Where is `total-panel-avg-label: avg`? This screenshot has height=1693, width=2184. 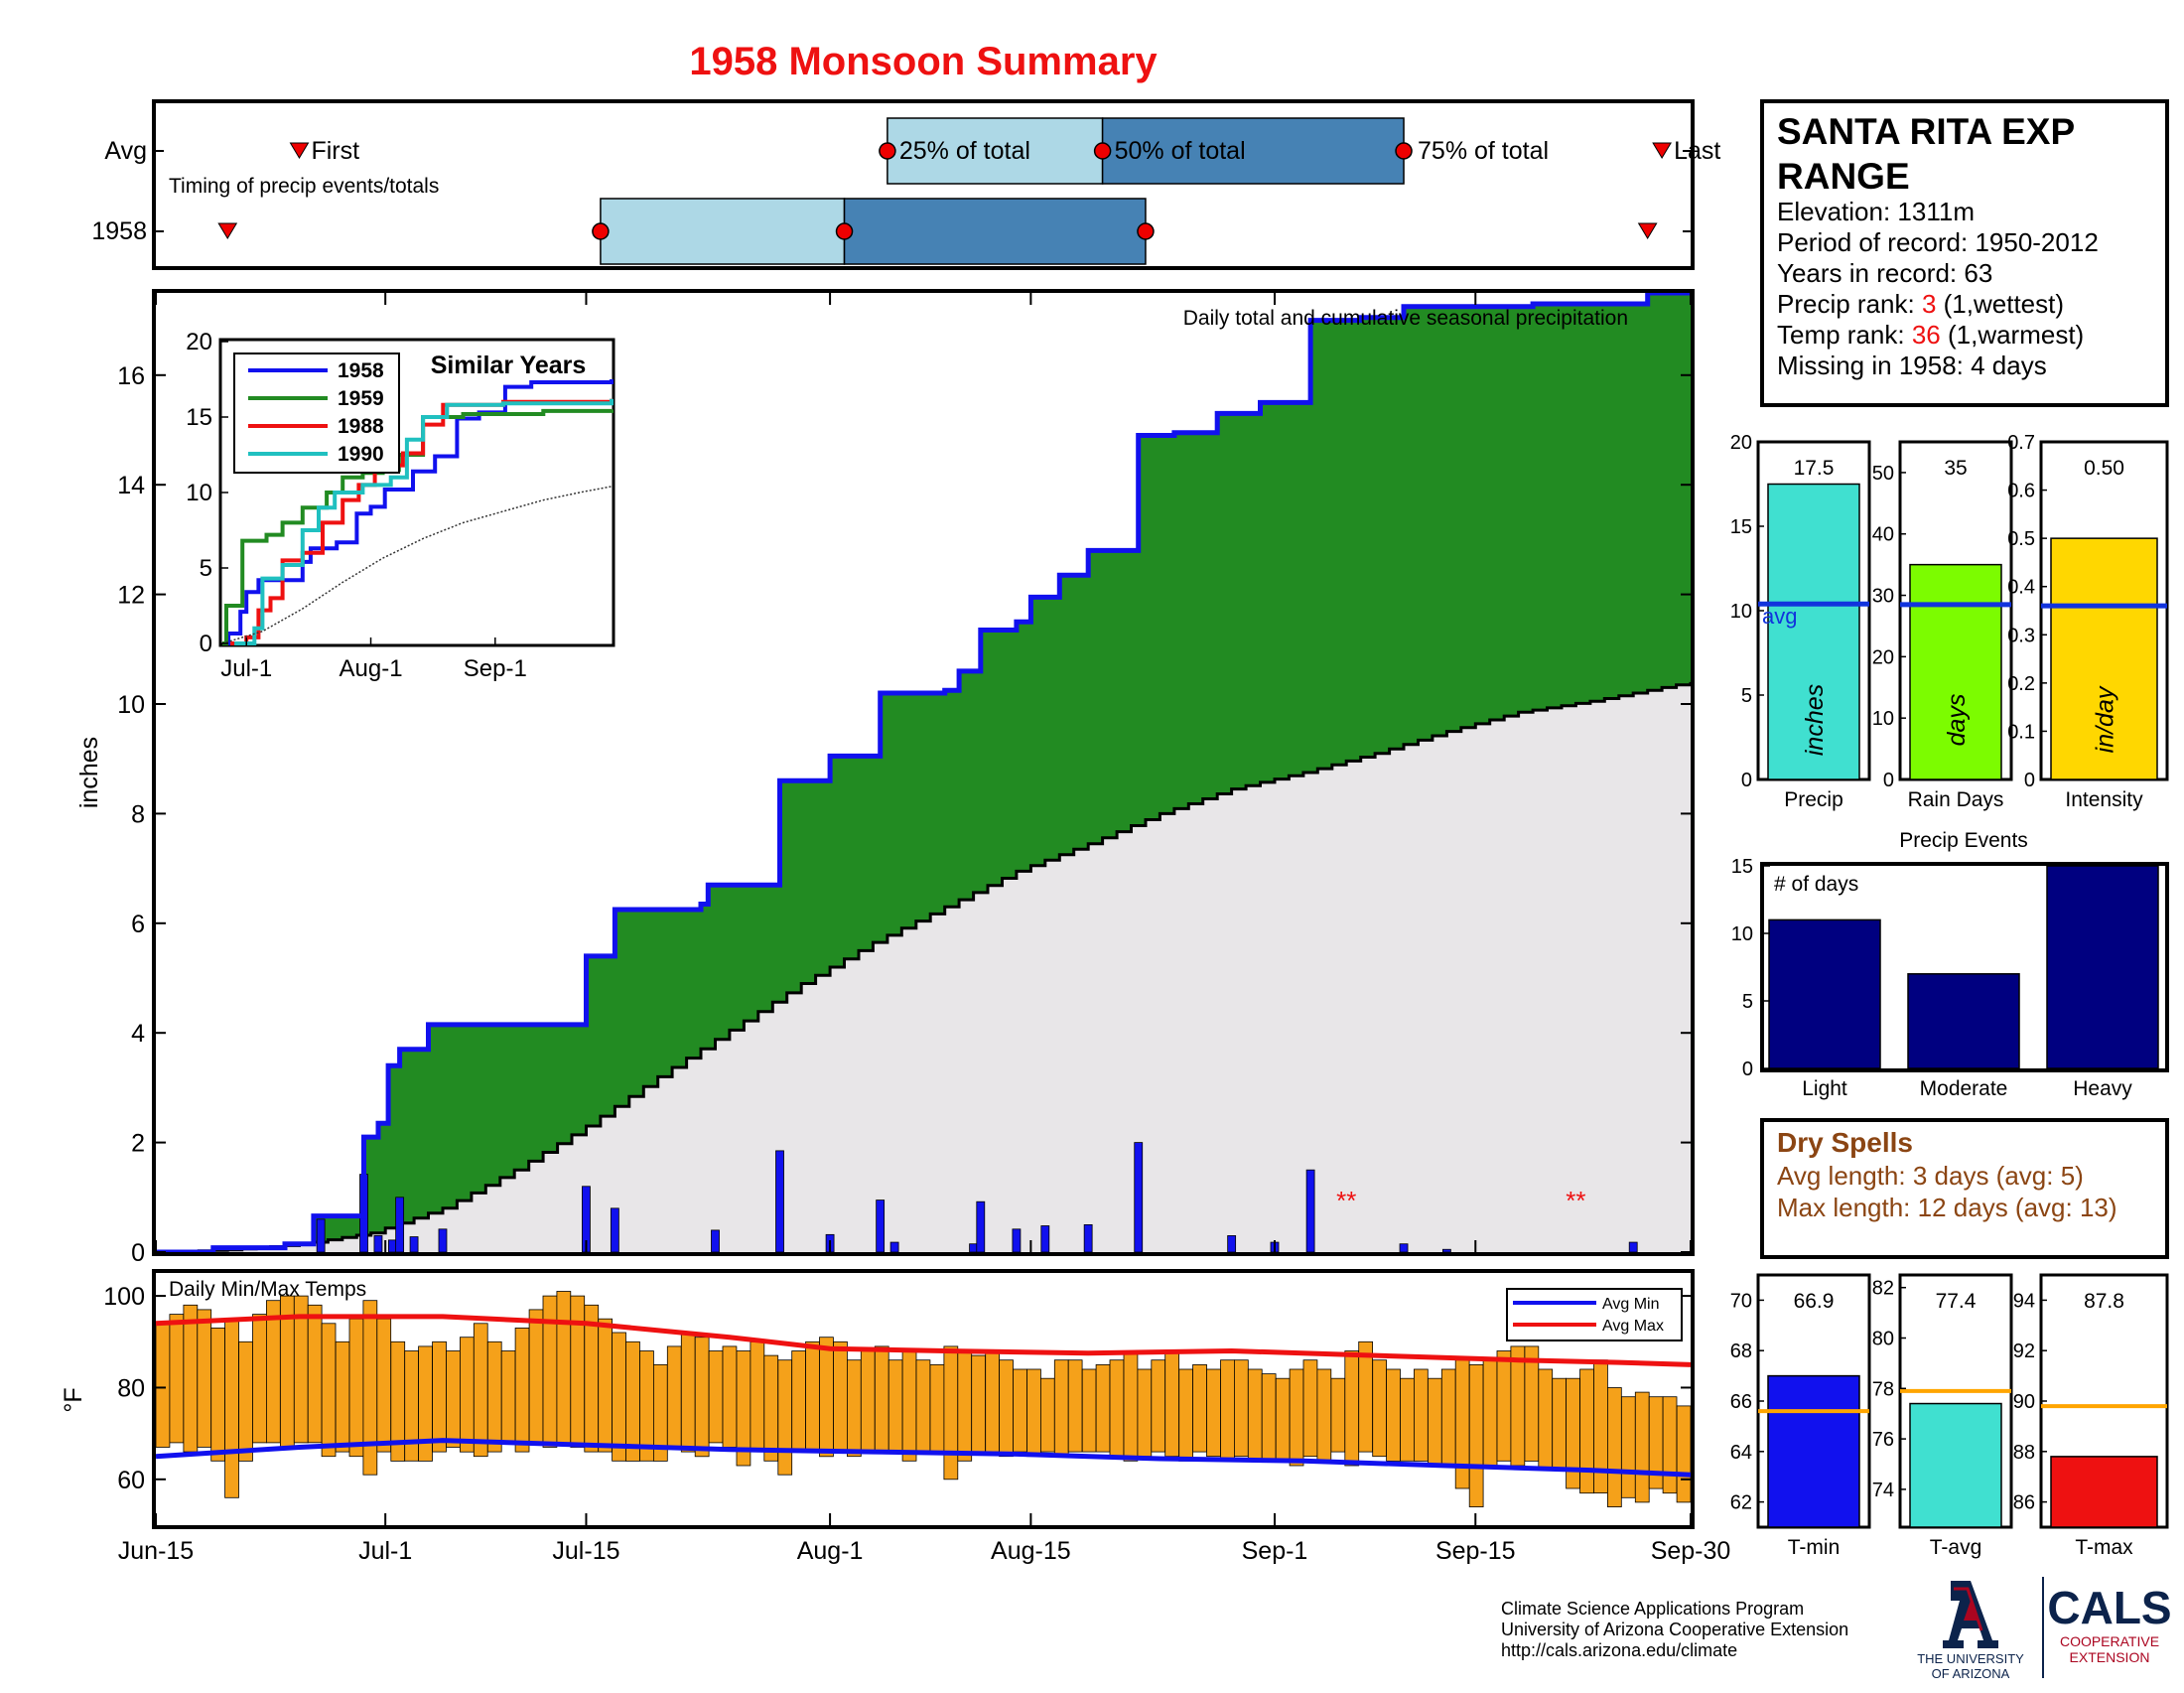 total-panel-avg-label: avg is located at coordinates (1779, 617).